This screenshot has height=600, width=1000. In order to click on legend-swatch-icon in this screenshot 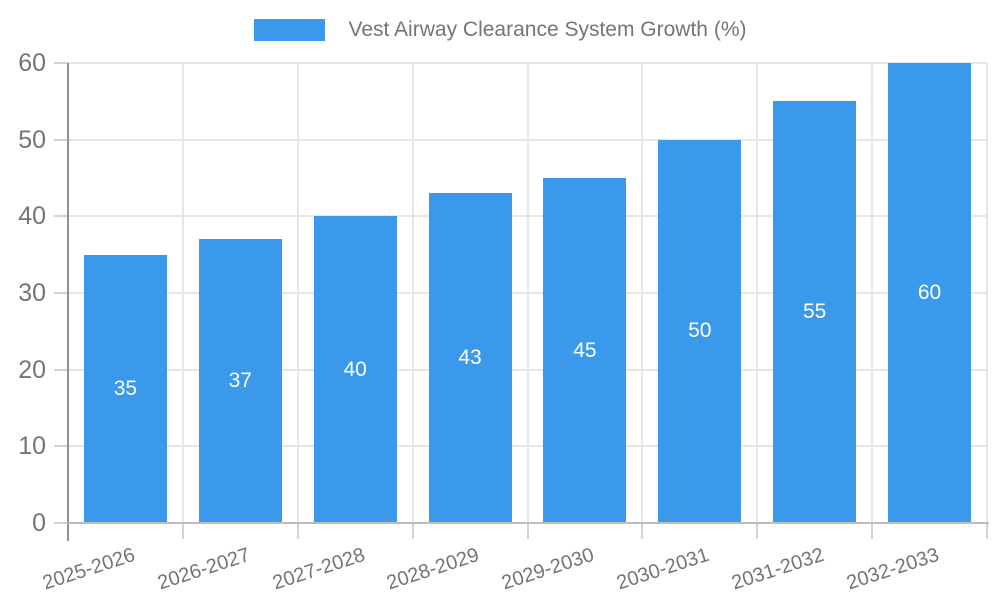, I will do `click(289, 30)`.